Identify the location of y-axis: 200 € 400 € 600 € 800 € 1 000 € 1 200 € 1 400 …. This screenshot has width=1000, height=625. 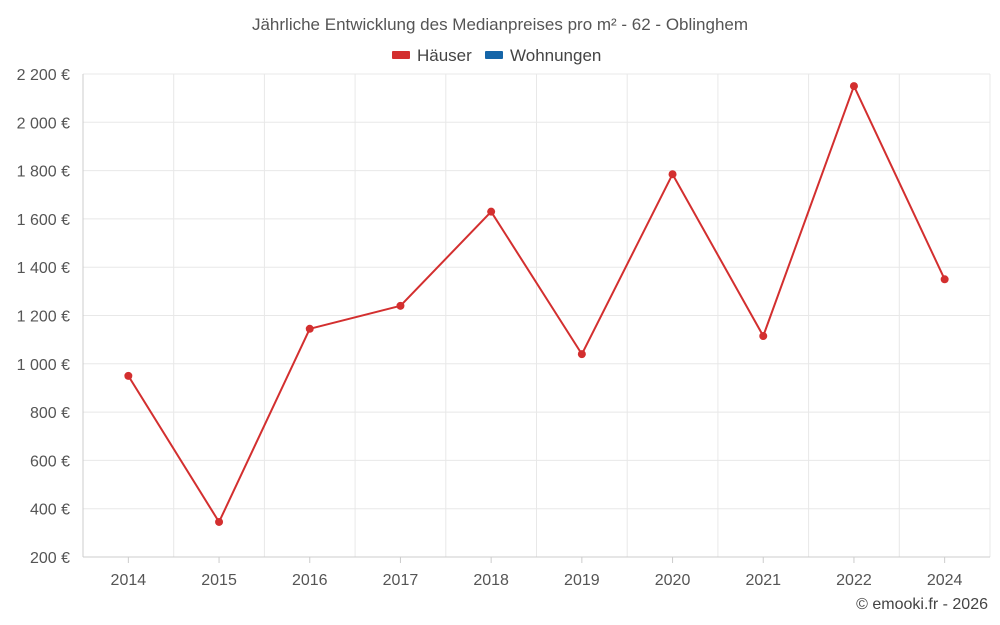
(50, 317).